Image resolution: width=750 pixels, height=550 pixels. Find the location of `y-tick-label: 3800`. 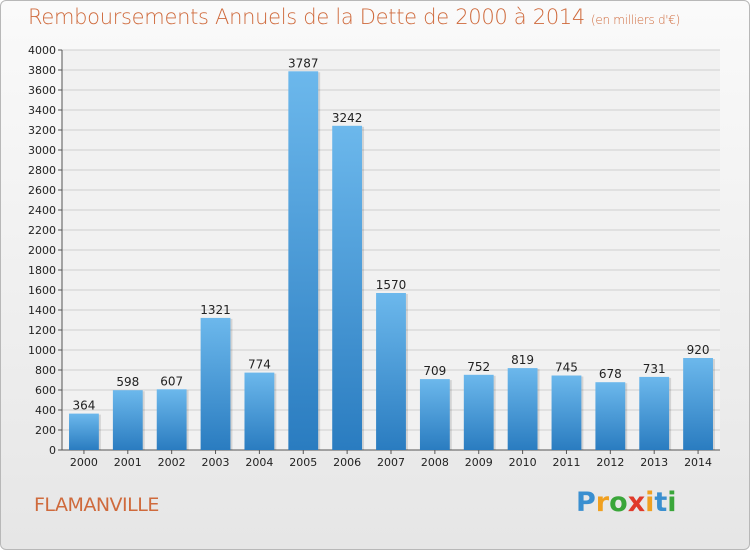

y-tick-label: 3800 is located at coordinates (42, 70).